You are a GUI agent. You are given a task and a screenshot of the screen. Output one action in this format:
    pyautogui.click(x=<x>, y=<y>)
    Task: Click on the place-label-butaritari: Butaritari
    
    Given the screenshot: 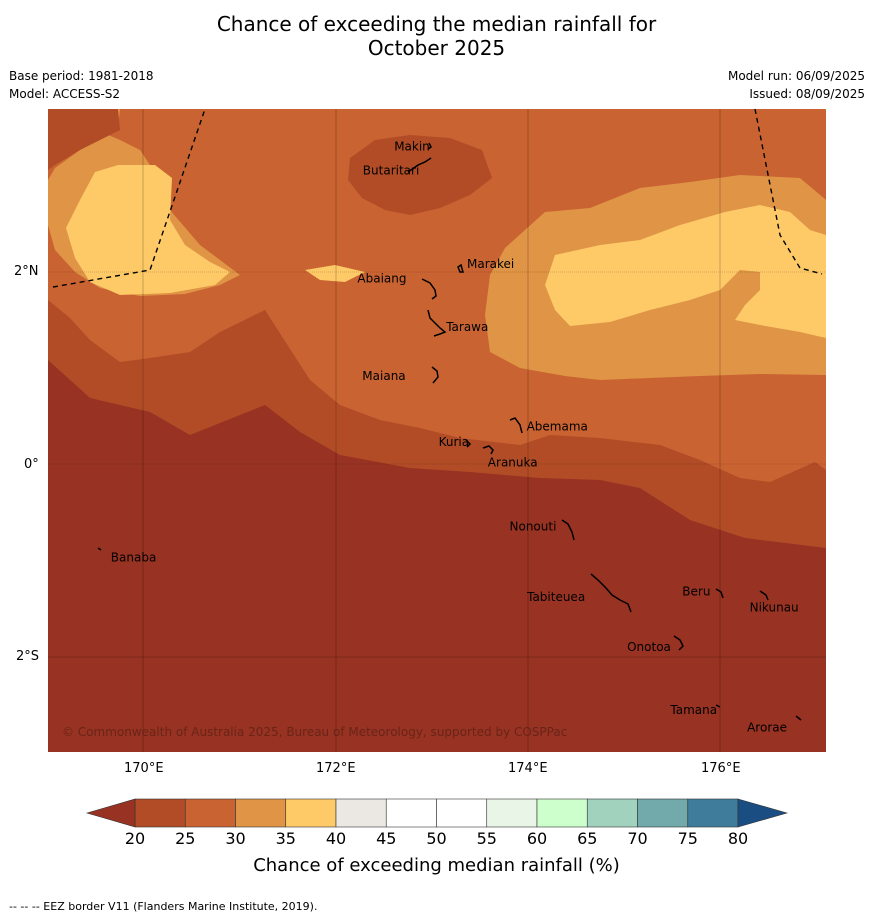 What is the action you would take?
    pyautogui.click(x=391, y=171)
    